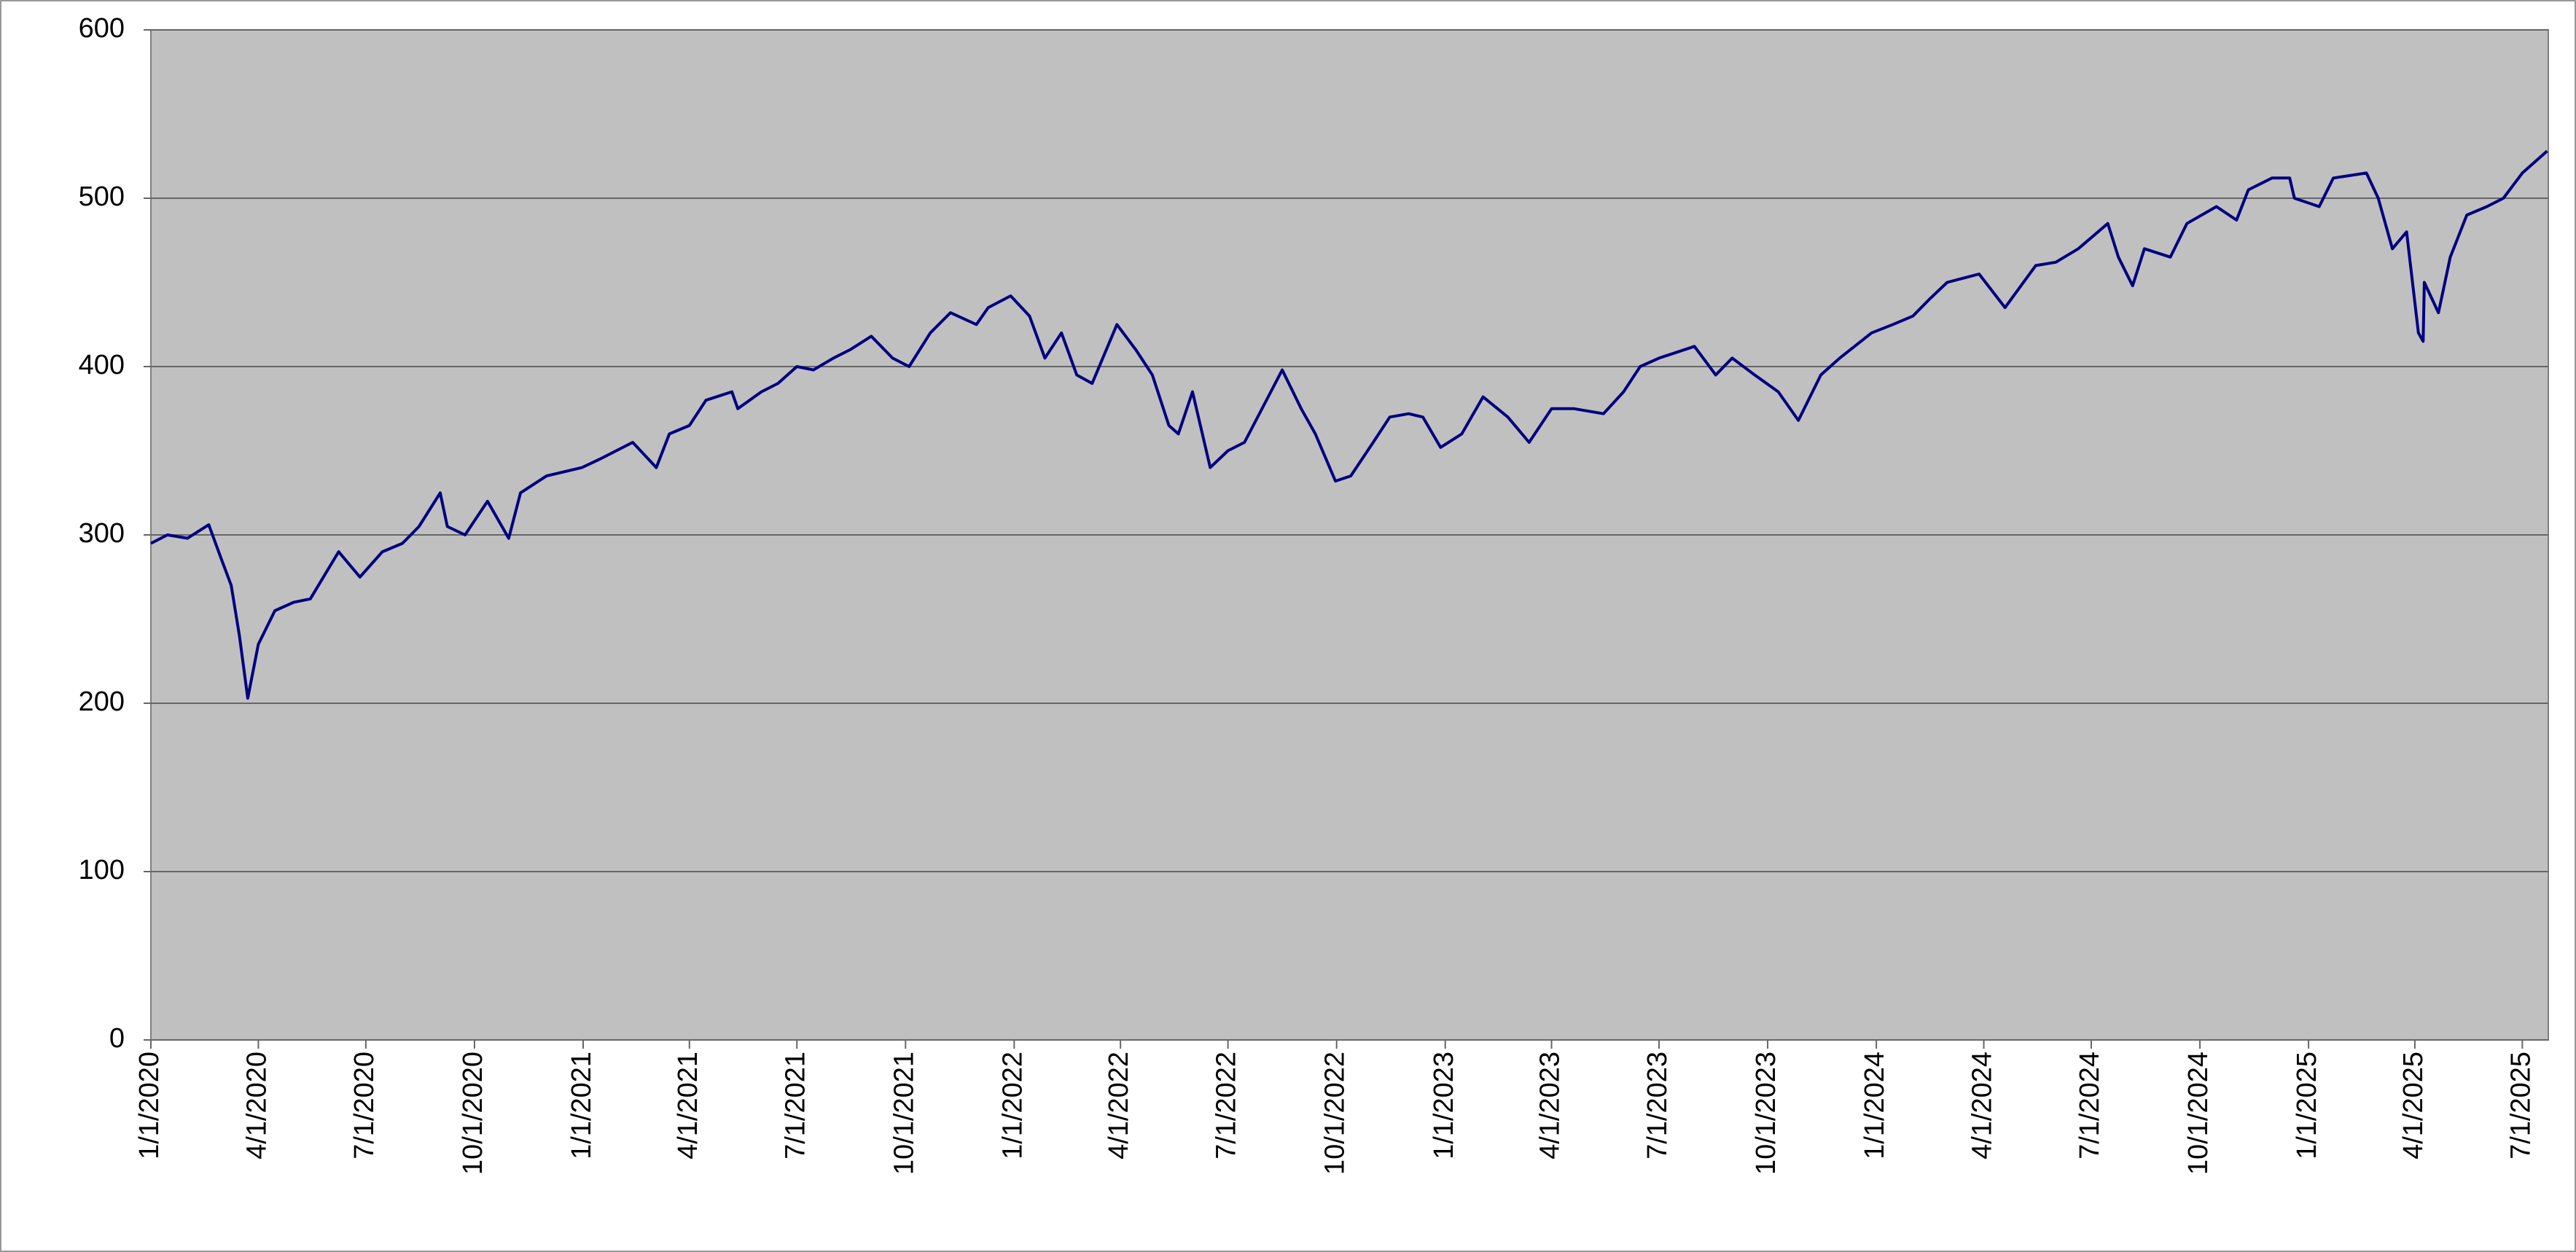 The image size is (2576, 1252). Describe the element at coordinates (2413, 1105) in the screenshot. I see `x-tick-label: 4/1/2025` at that location.